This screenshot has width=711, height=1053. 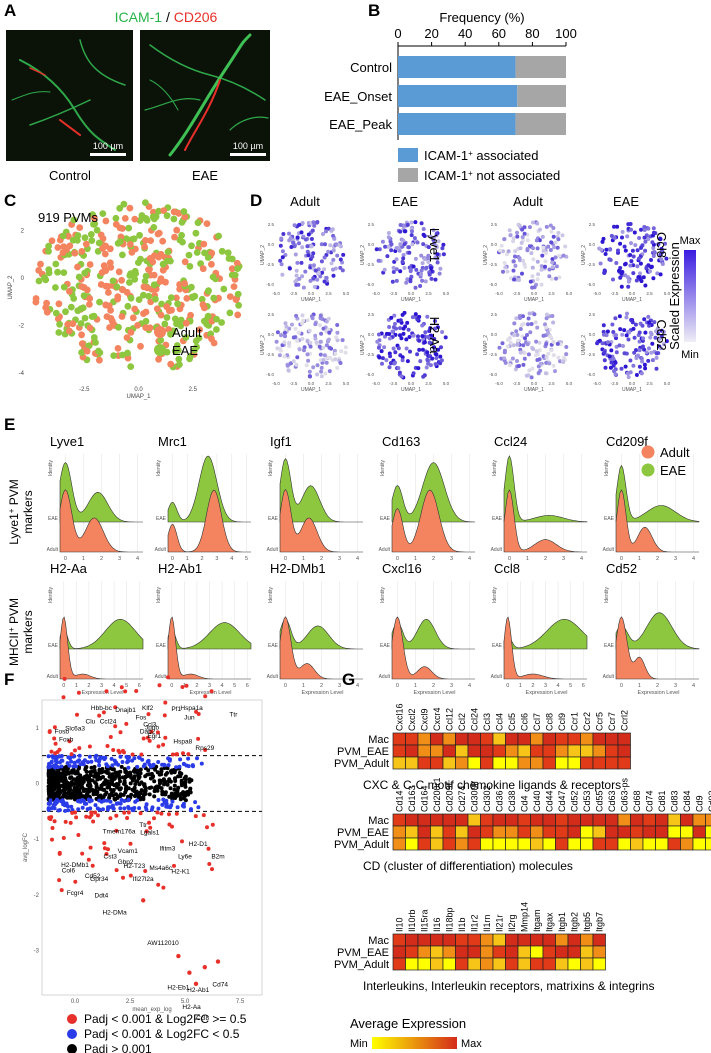 What do you see at coordinates (424, 920) in the screenshot?
I see `gene-header: Il15ra` at bounding box center [424, 920].